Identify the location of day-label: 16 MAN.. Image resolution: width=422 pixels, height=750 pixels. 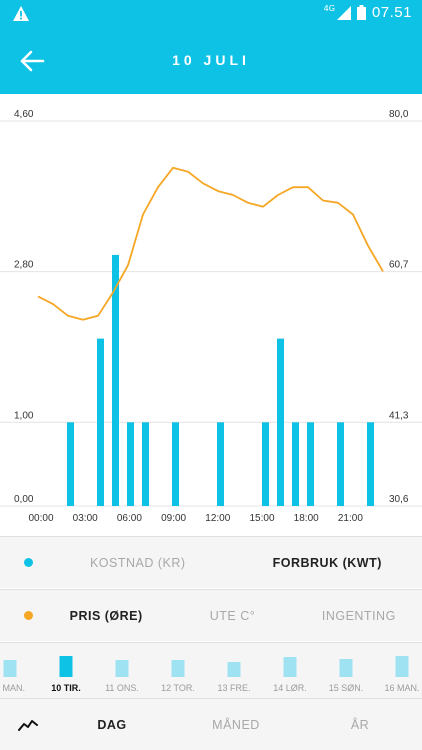
(402, 688).